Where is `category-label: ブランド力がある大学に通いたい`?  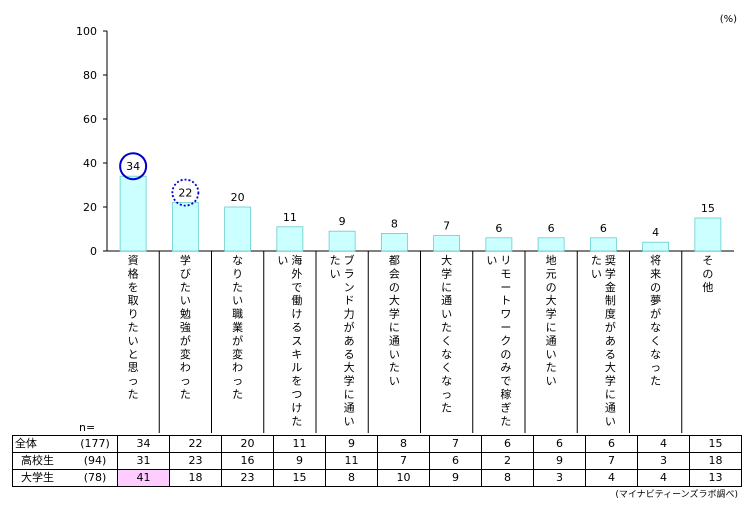 category-label: ブランド力がある大学に通いたい is located at coordinates (342, 340).